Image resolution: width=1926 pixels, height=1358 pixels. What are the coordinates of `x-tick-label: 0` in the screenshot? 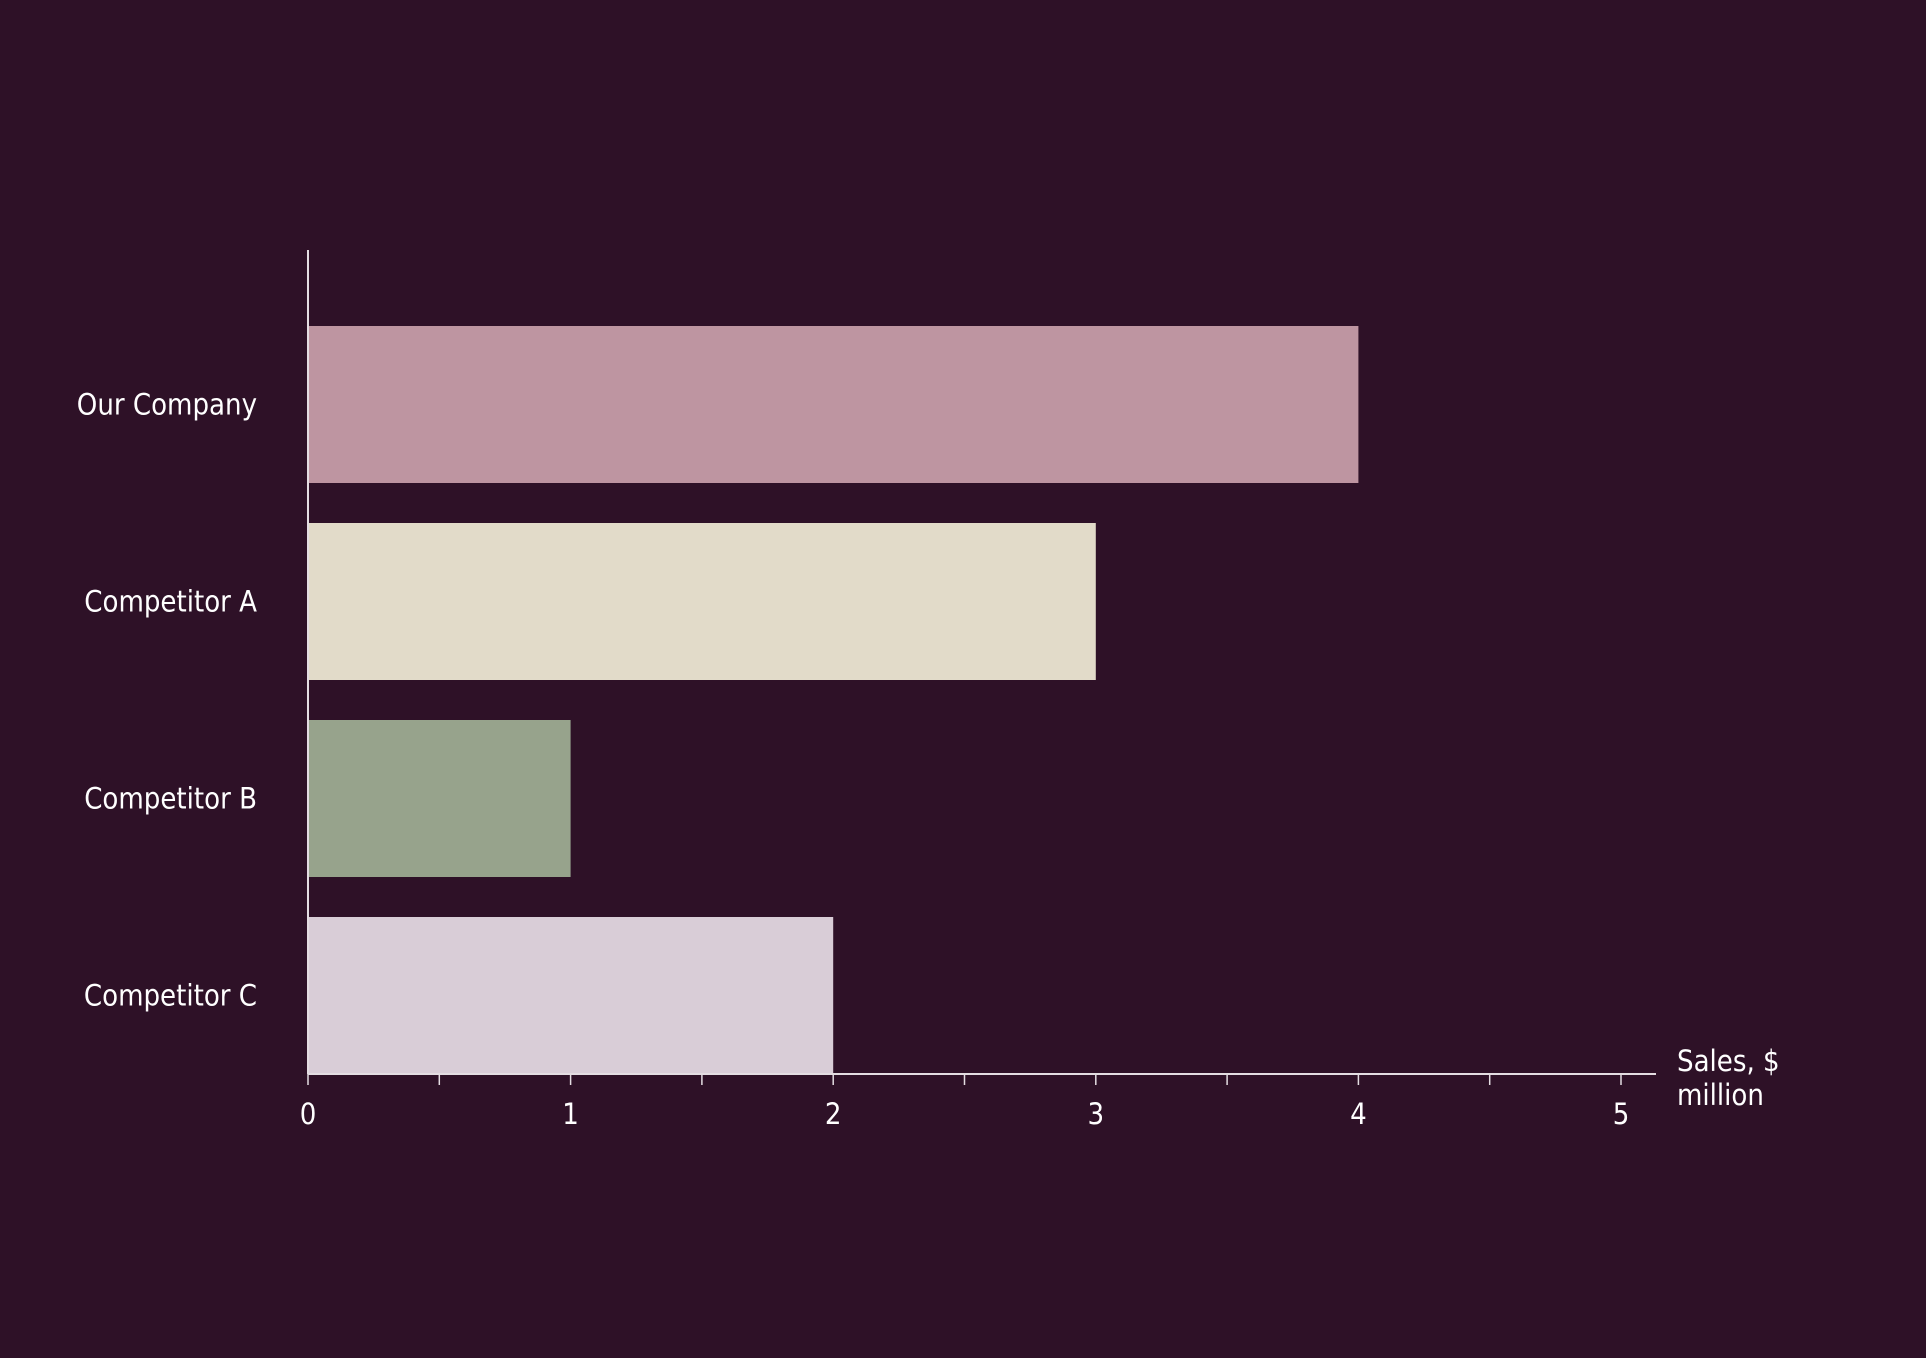 It's located at (308, 1114).